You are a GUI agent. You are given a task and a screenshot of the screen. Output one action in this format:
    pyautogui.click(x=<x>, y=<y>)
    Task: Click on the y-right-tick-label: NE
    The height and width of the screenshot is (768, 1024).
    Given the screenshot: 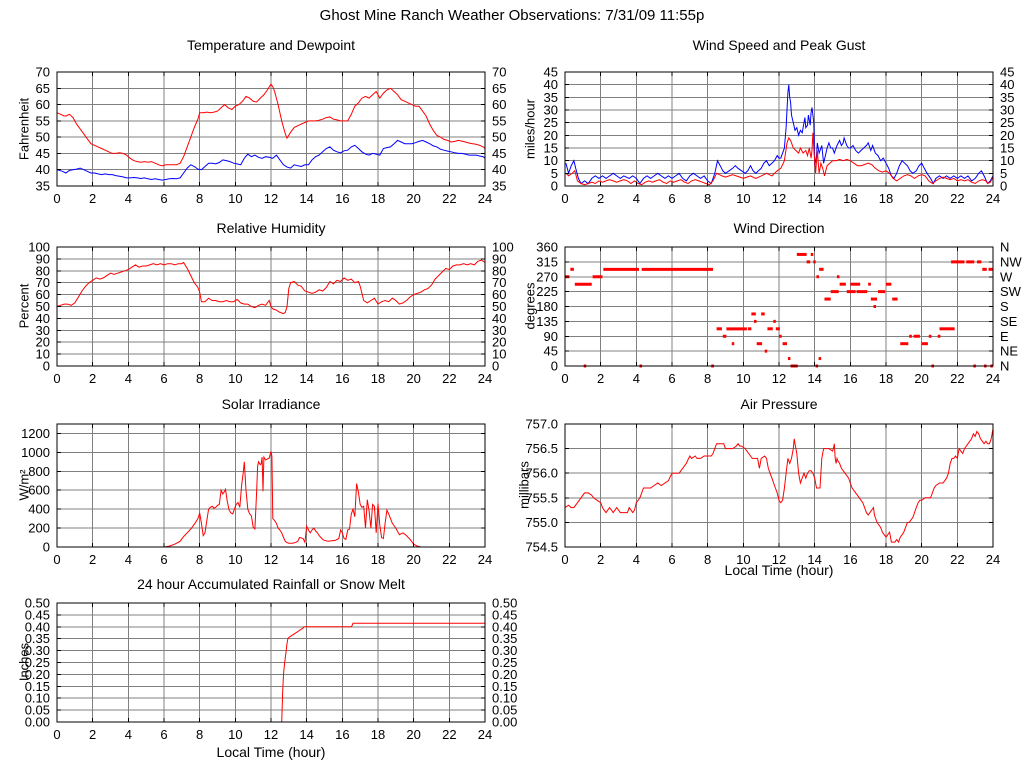 What is the action you would take?
    pyautogui.click(x=1009, y=351)
    